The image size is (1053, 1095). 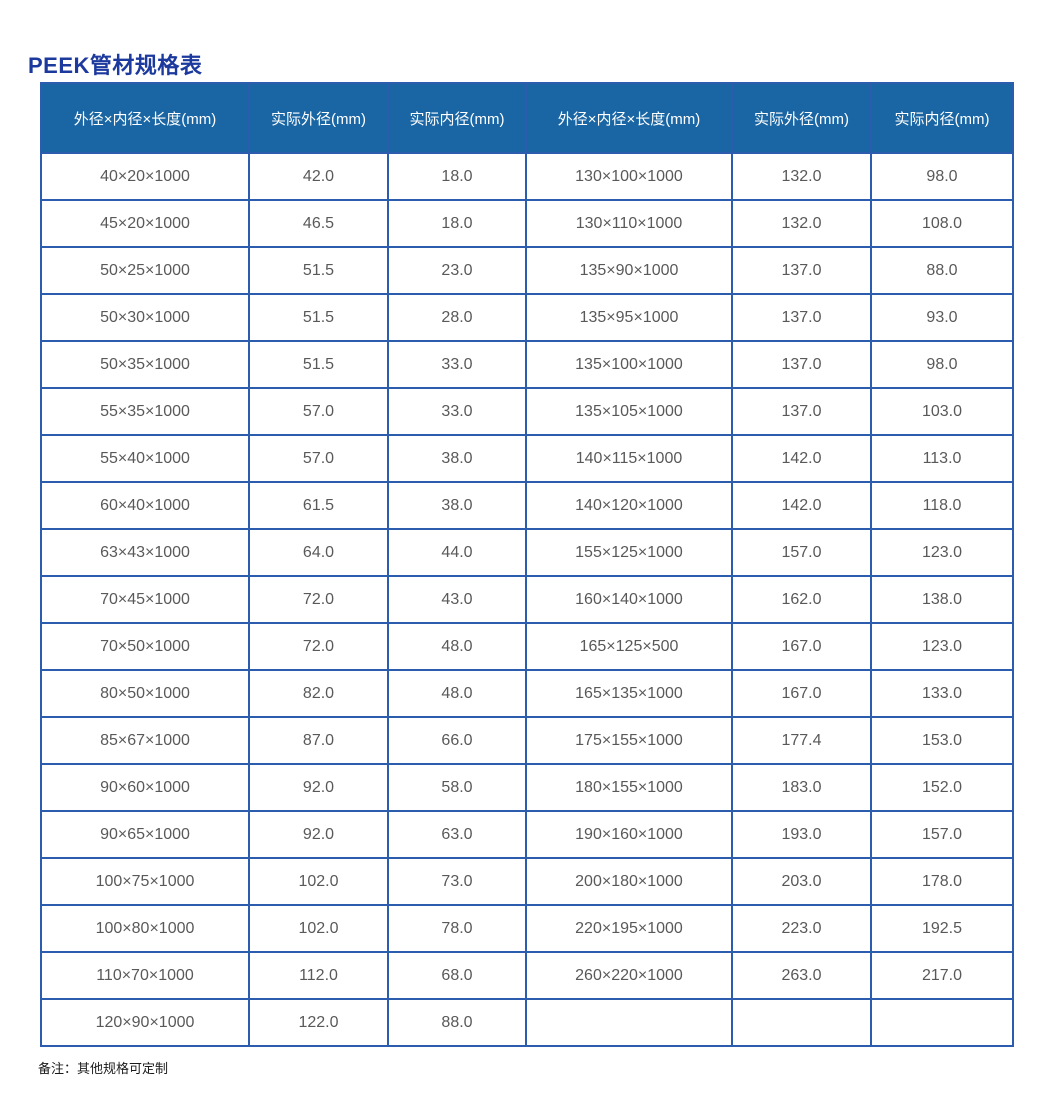 I want to click on table-cell: 135×90×1000, so click(x=629, y=270).